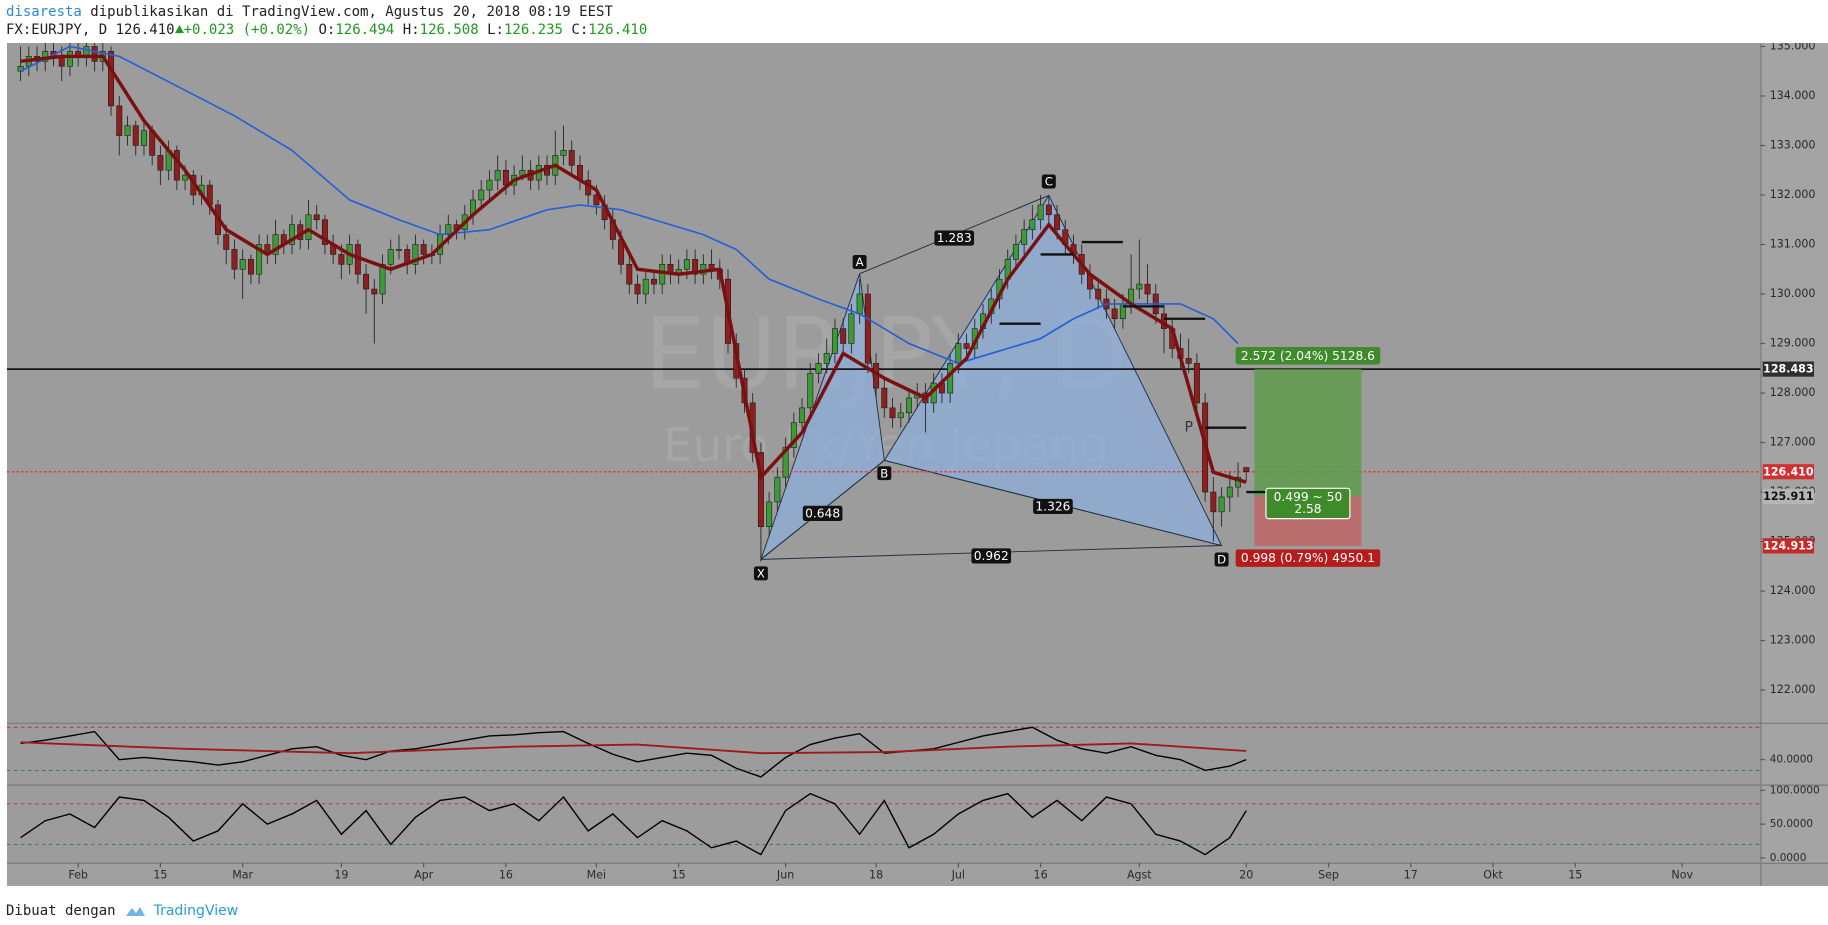 This screenshot has width=1828, height=925. What do you see at coordinates (785, 875) in the screenshot?
I see `x-tick-label: Jun` at bounding box center [785, 875].